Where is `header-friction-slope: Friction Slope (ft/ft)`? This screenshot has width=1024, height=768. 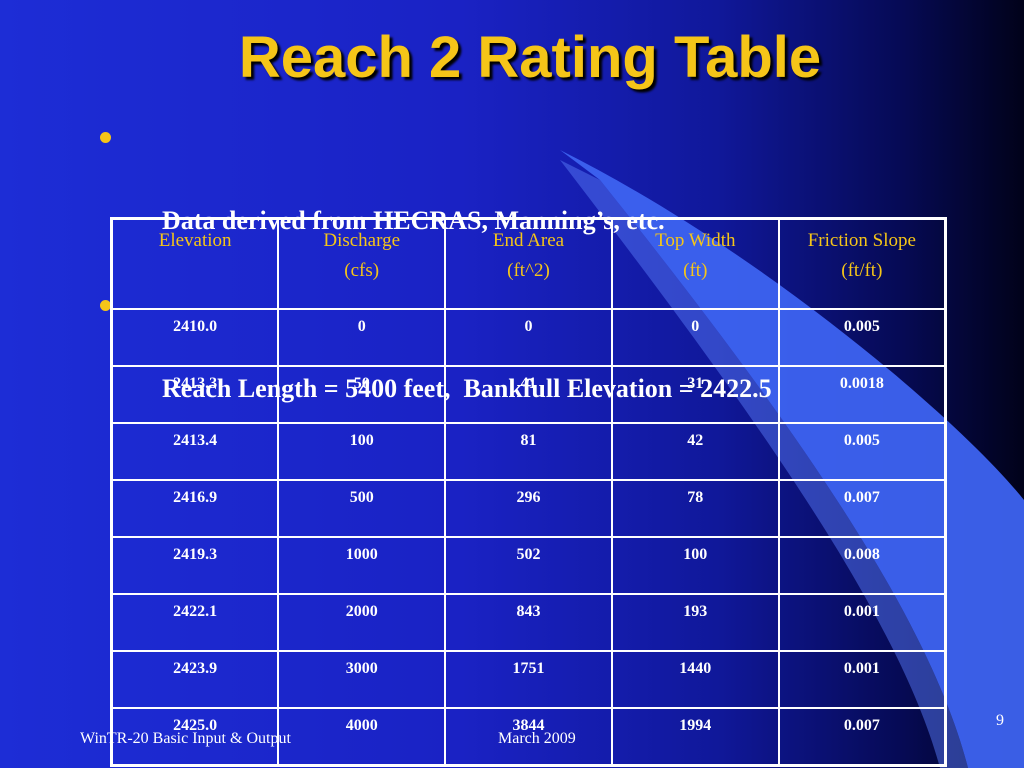
header-friction-slope: Friction Slope (ft/ft) is located at coordinates (862, 263).